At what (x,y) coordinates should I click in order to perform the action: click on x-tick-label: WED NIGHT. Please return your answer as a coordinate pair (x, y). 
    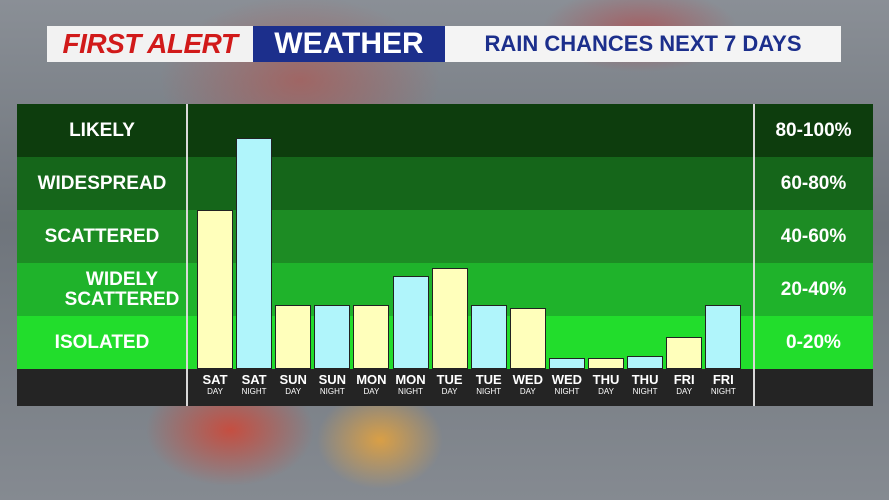
    Looking at the image, I should click on (567, 383).